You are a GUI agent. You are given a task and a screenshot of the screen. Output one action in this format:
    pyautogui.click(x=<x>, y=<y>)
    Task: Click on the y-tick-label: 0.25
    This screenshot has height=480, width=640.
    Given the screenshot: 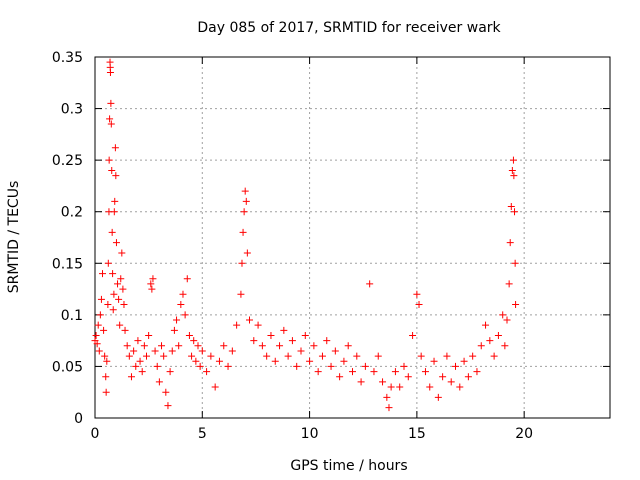 What is the action you would take?
    pyautogui.click(x=67, y=161)
    